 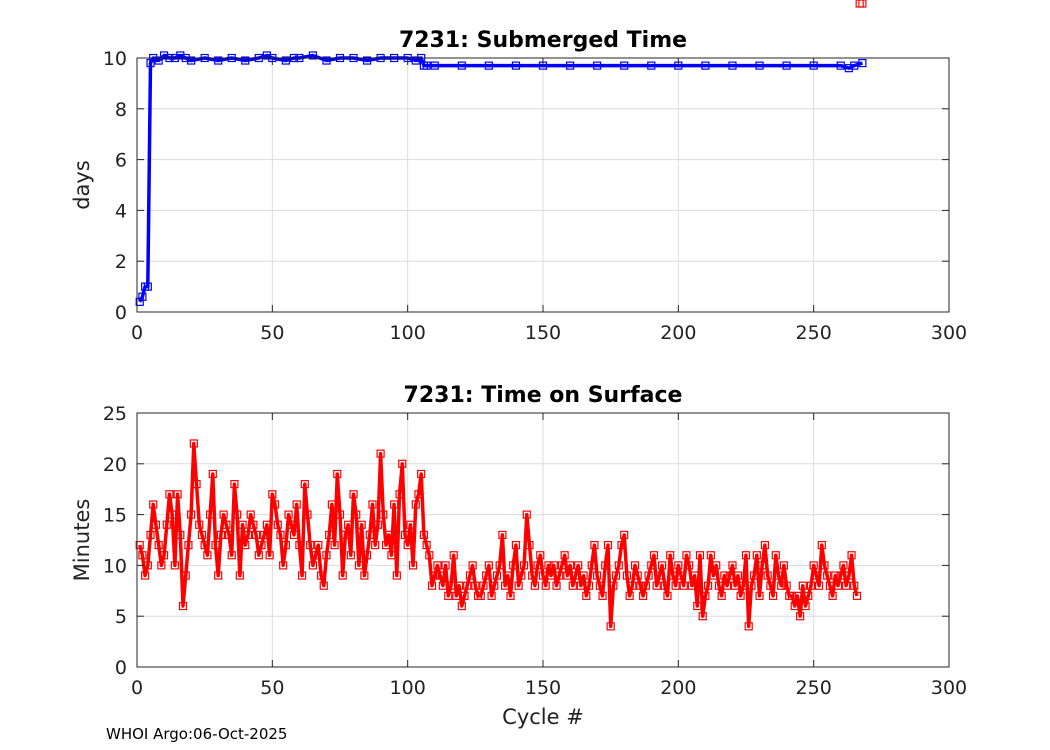 I want to click on y-tick-label: 5, so click(x=121, y=617).